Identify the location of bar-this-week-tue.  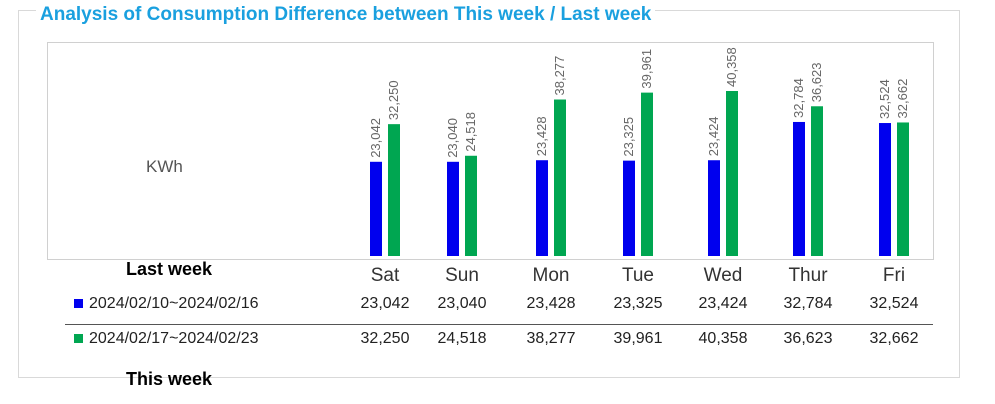
(647, 174).